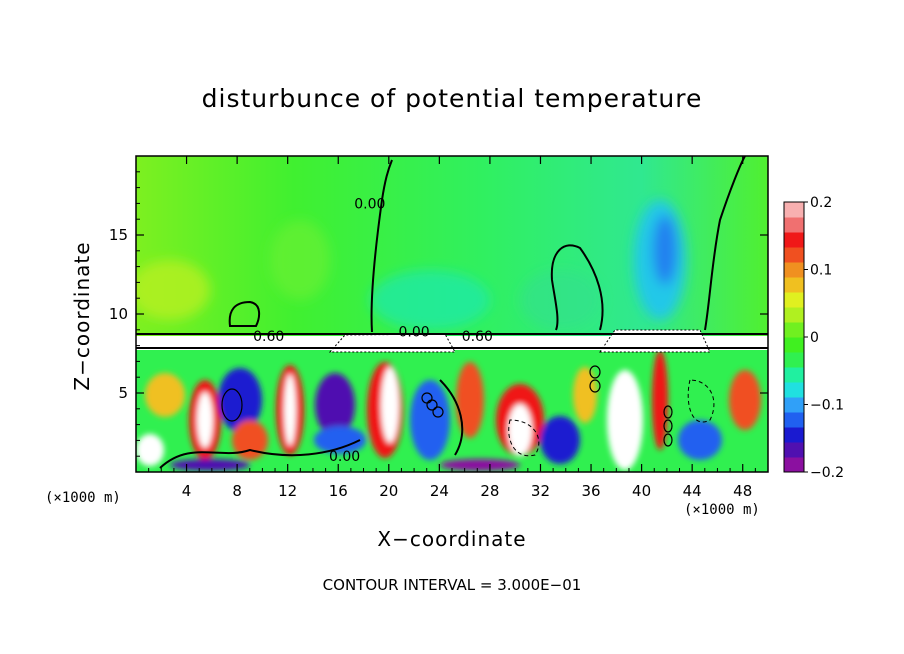 The width and height of the screenshot is (904, 654). I want to click on colorbar-tick-label: 0.2, so click(821, 203).